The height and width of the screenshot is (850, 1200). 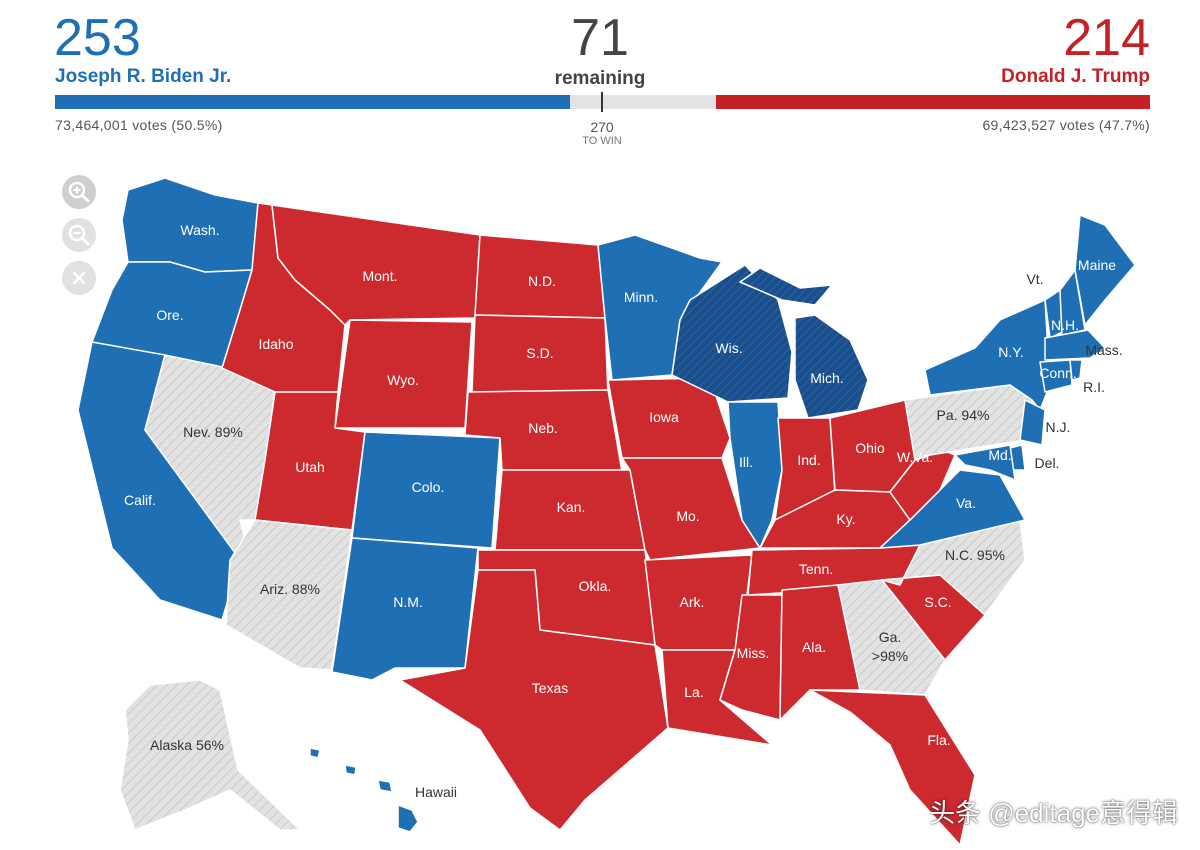 I want to click on state-florida, so click(x=892, y=767).